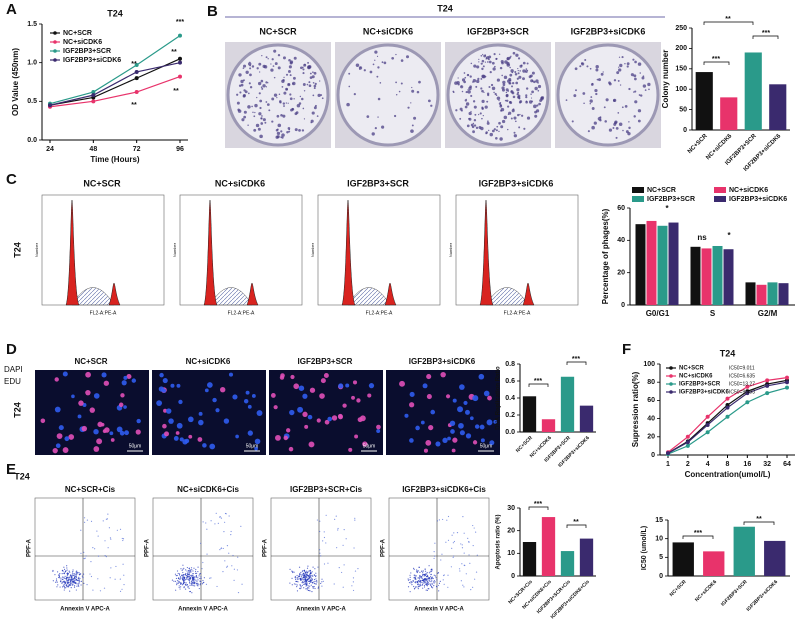 The height and width of the screenshot is (626, 800). I want to click on x-tick-label: 24, so click(50, 149).